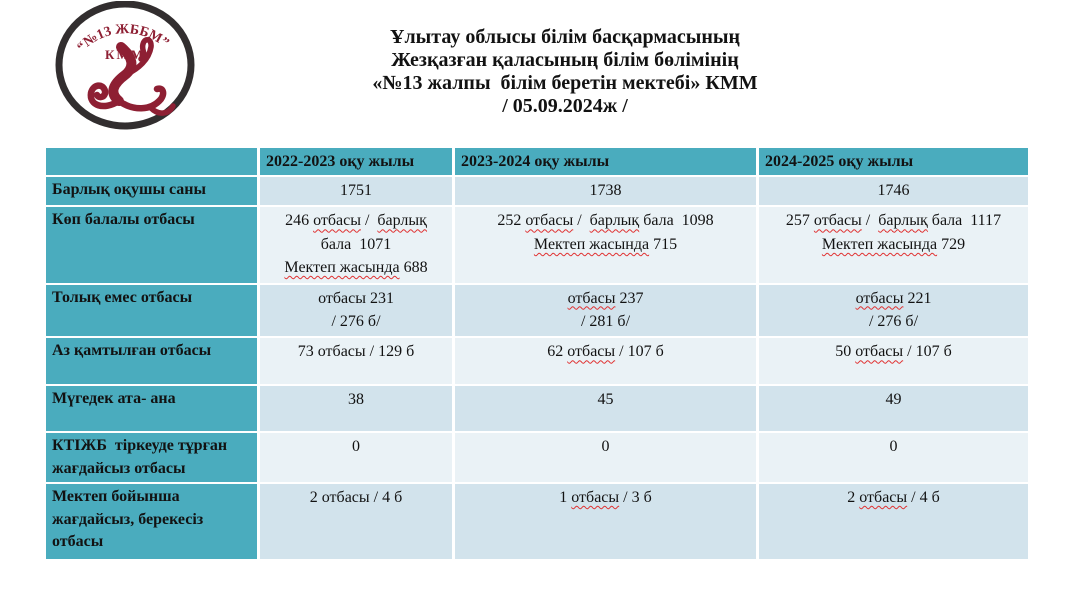  What do you see at coordinates (605, 191) in the screenshot?
I see `data-cell: 1738` at bounding box center [605, 191].